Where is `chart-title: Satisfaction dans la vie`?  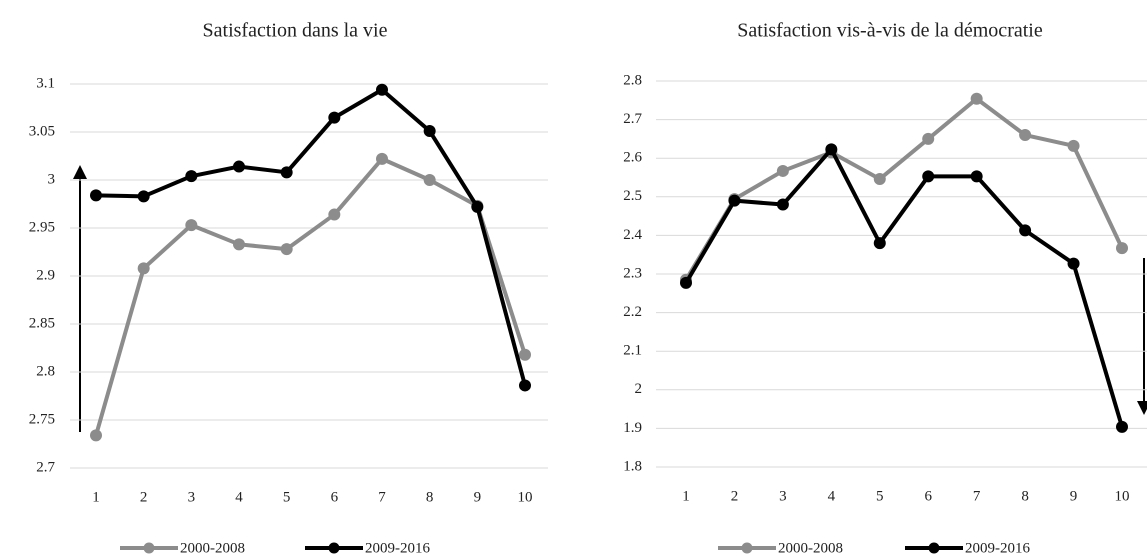 chart-title: Satisfaction dans la vie is located at coordinates (295, 31).